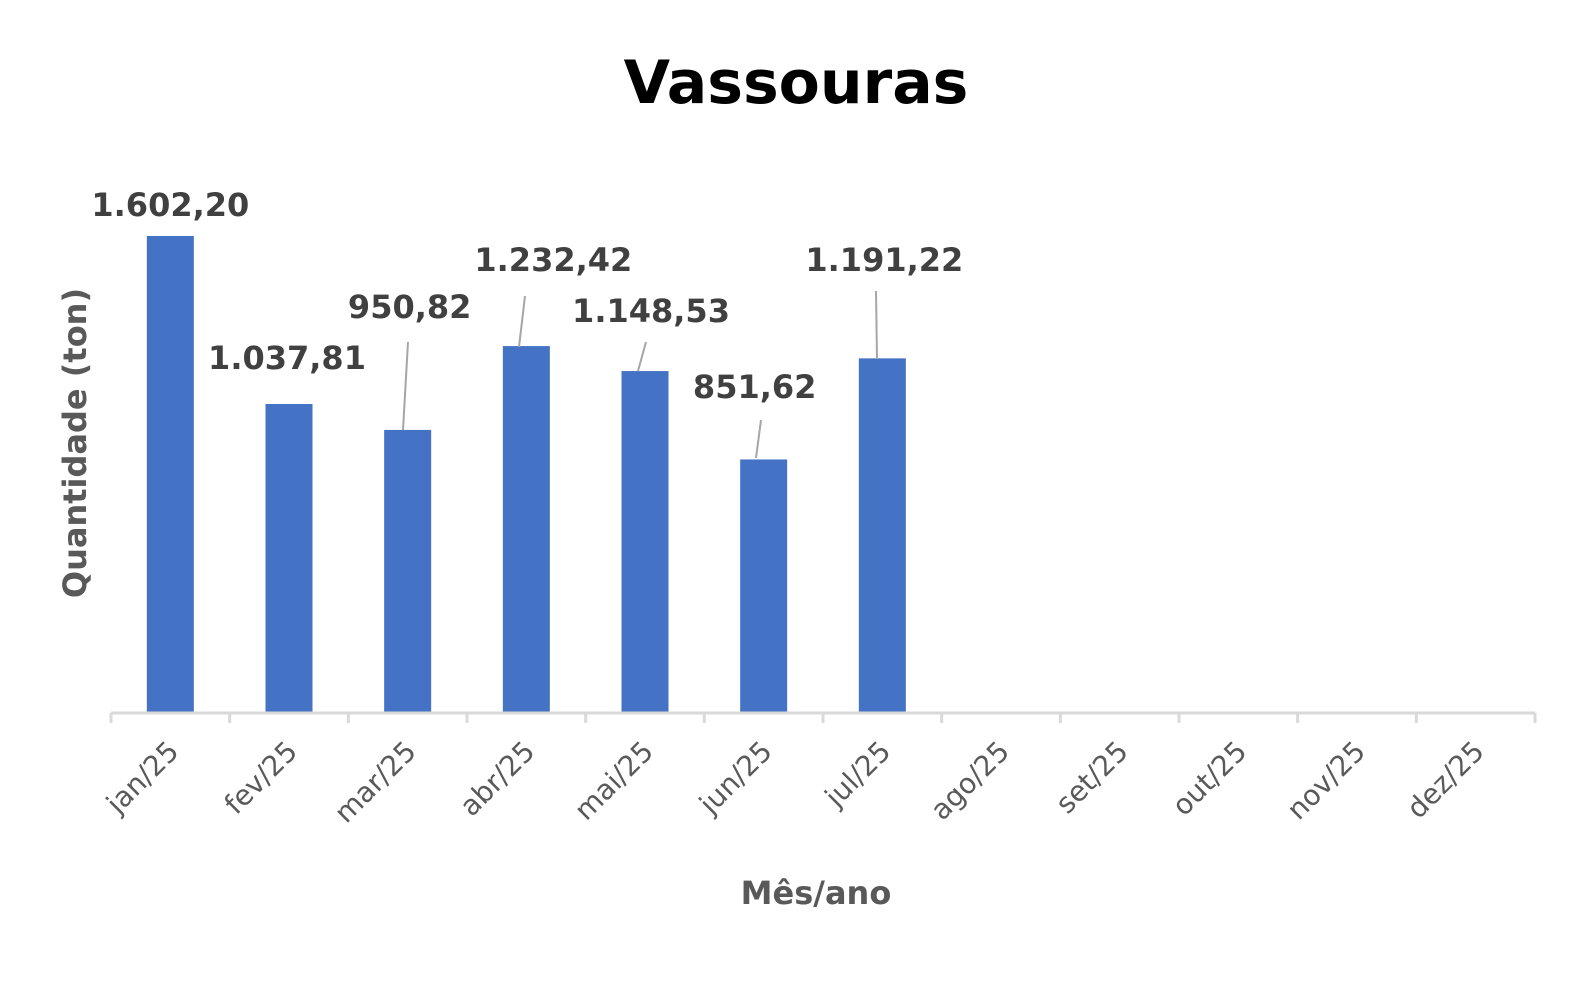 This screenshot has height=983, width=1593. Describe the element at coordinates (287, 358) in the screenshot. I see `data-label: 1.037,81` at that location.